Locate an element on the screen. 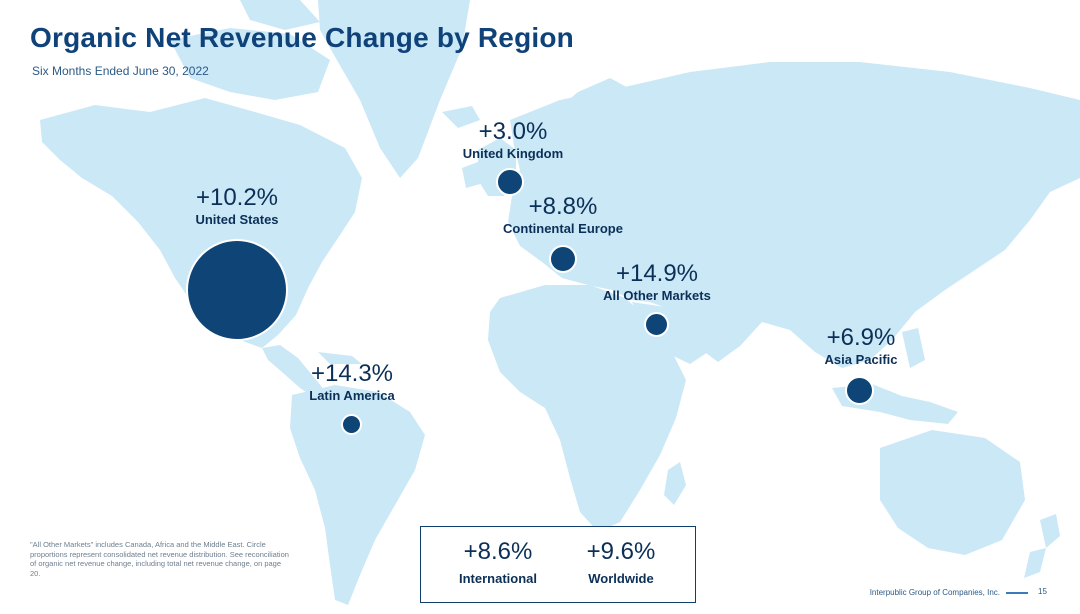 The width and height of the screenshot is (1080, 614). land-australia is located at coordinates (952, 492).